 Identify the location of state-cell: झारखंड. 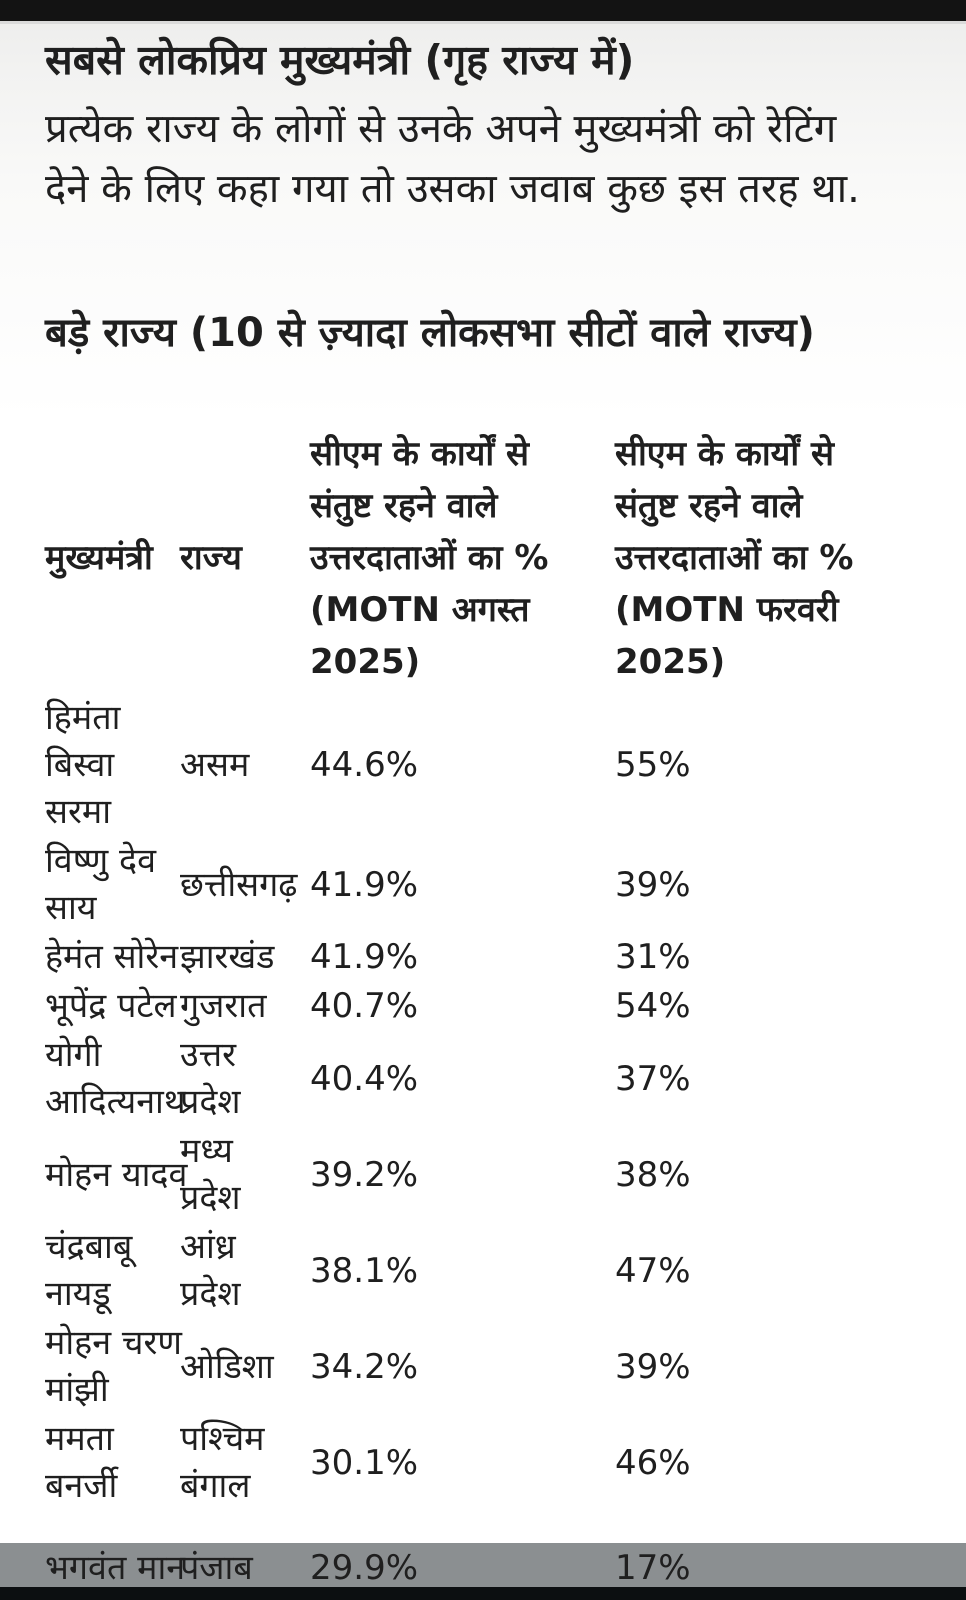
(227, 957).